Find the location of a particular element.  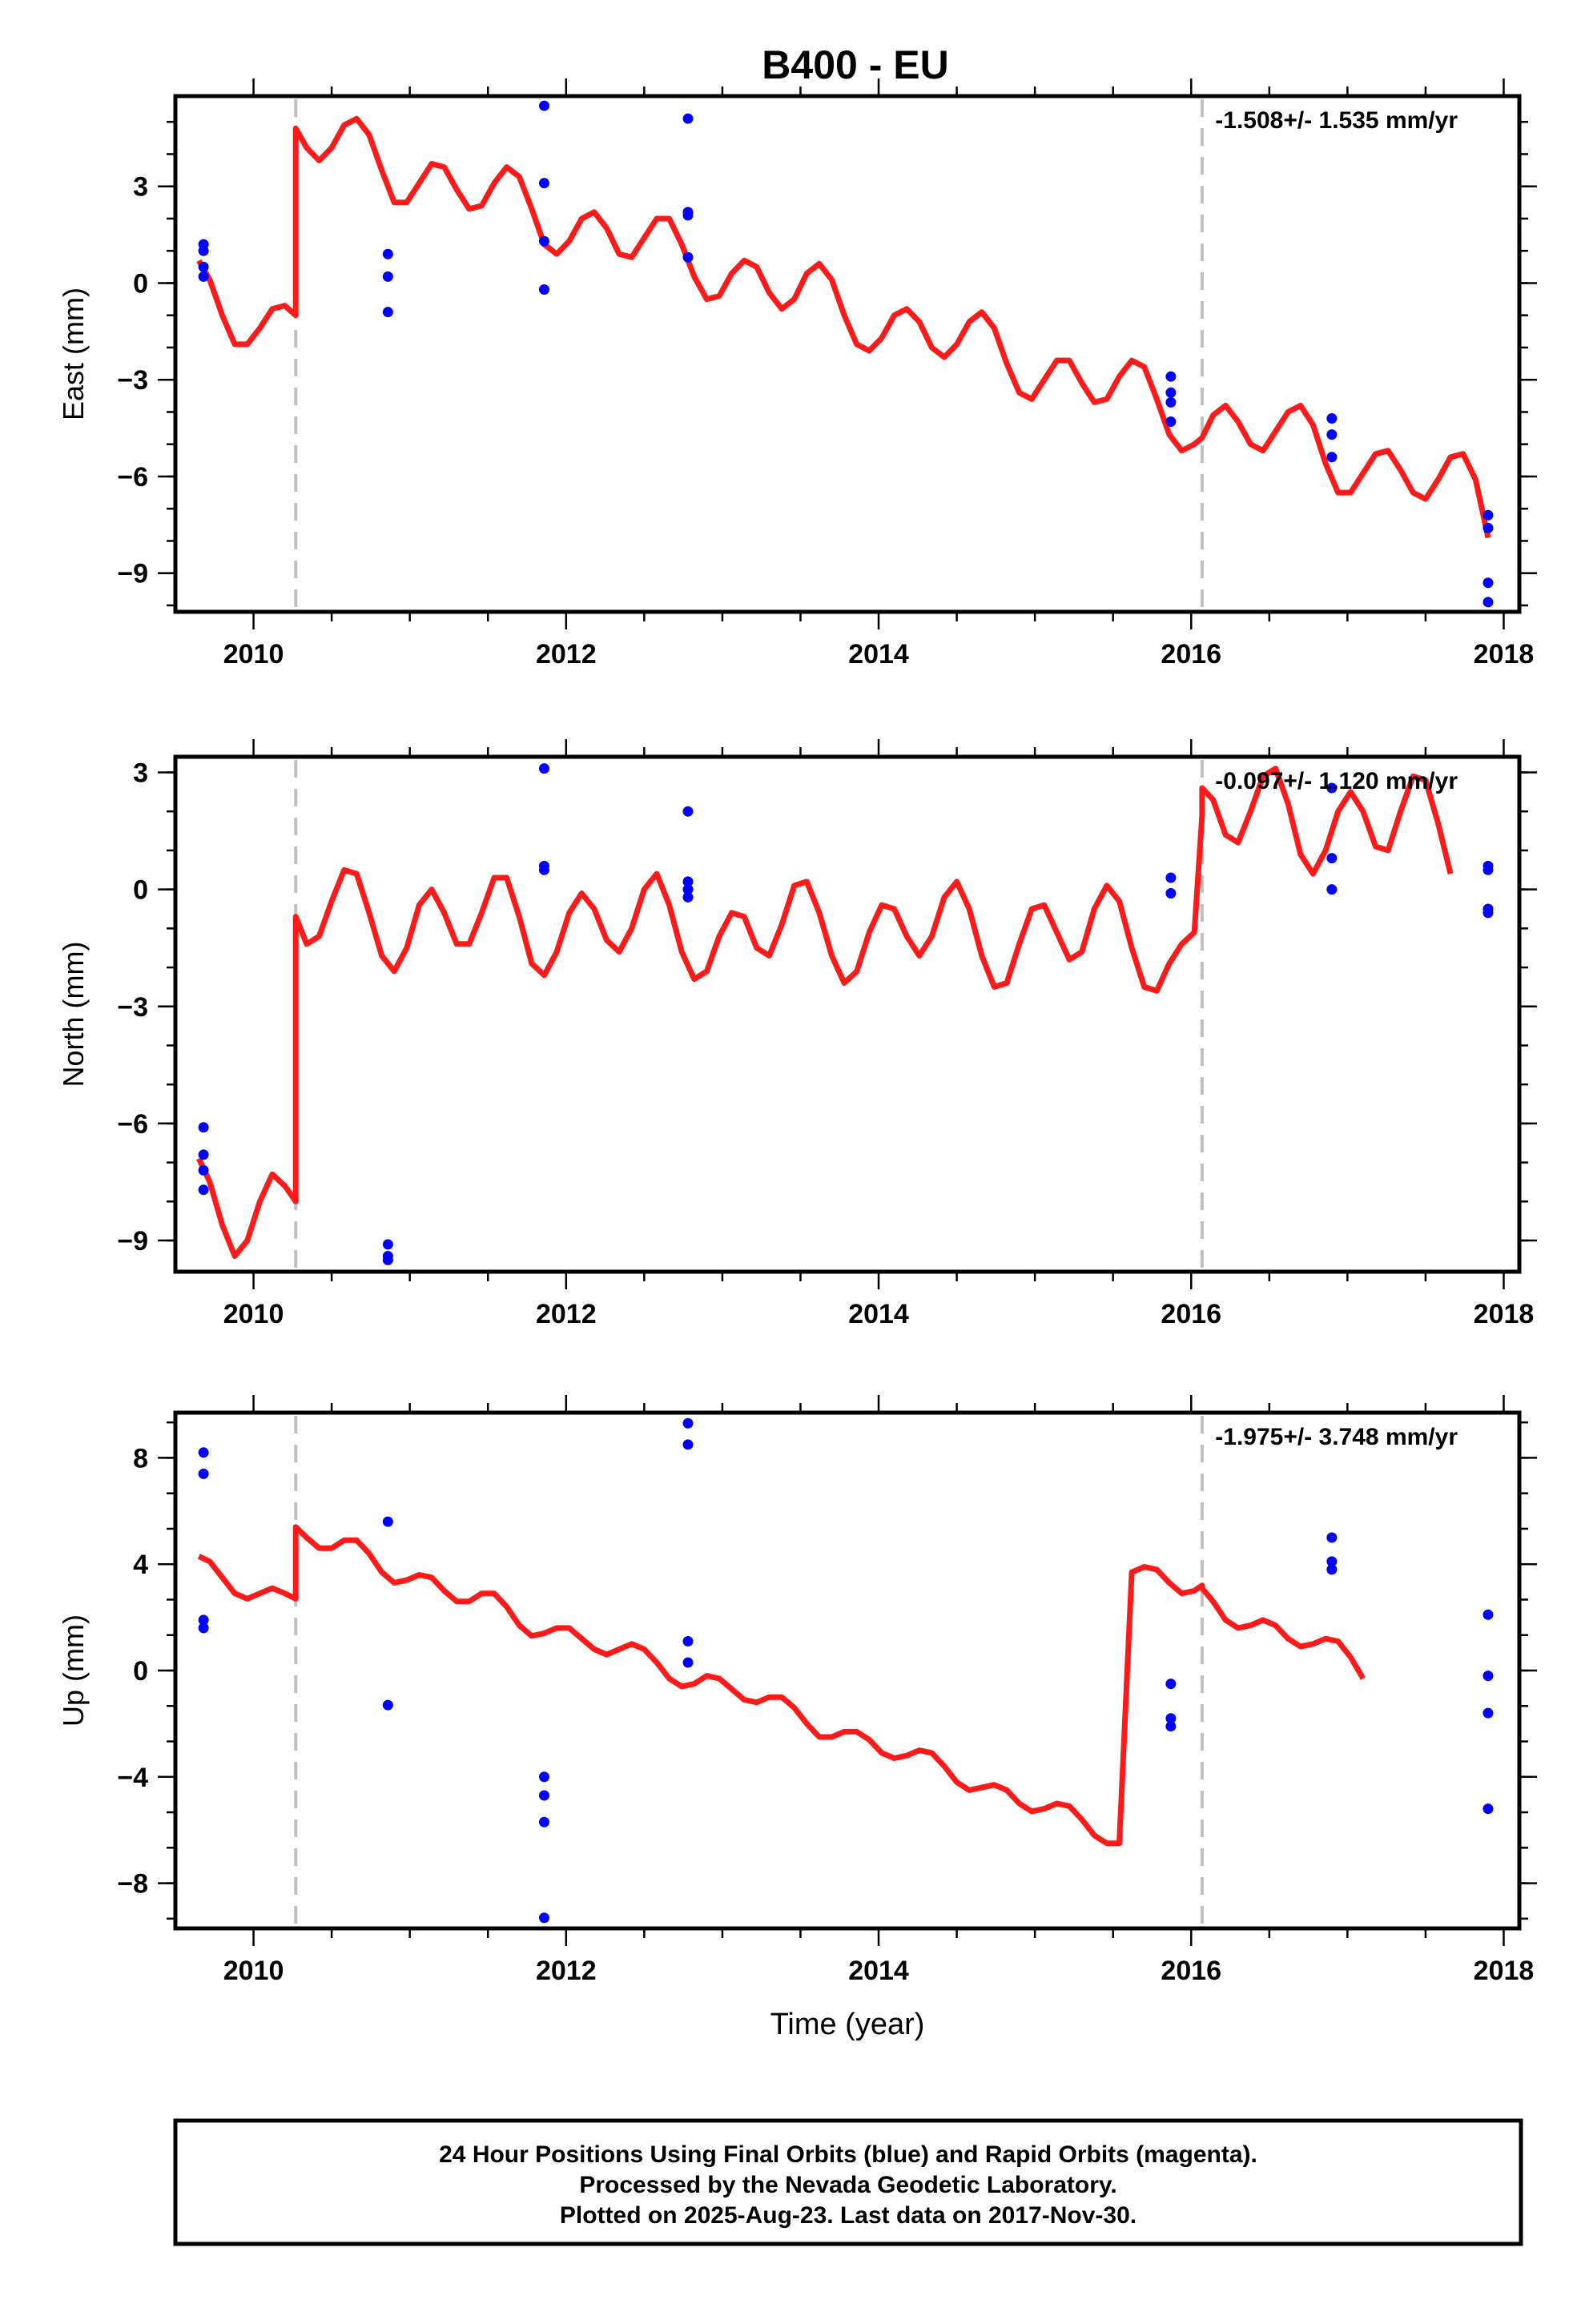

up-xtick-label: 2014 is located at coordinates (878, 1971).